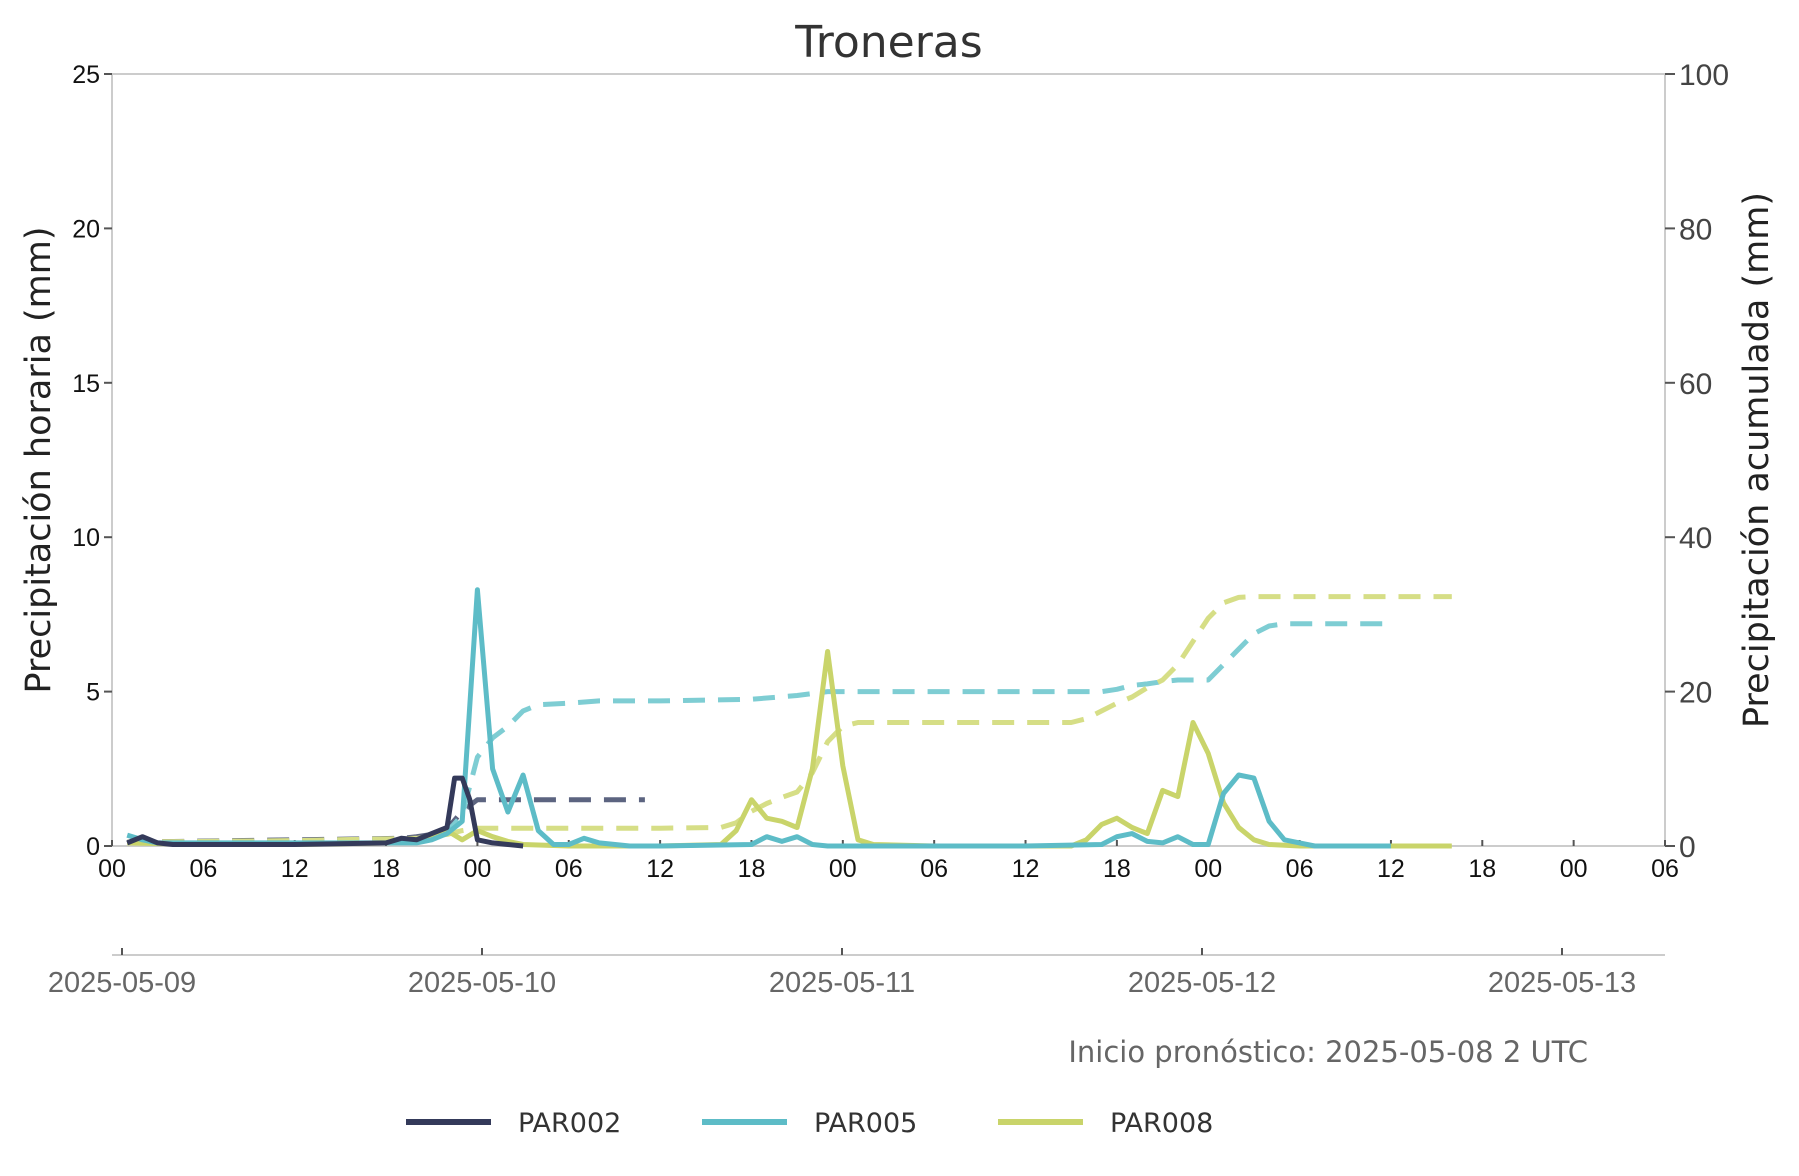 This screenshot has width=1799, height=1176. I want to click on y-right-tick-label: 60, so click(1695, 384).